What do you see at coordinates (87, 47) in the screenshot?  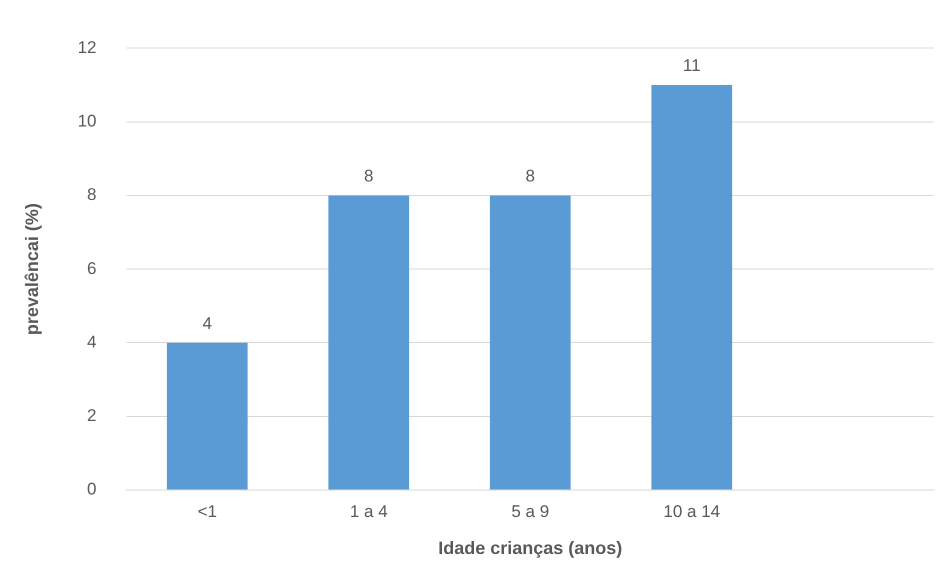 I see `y-tick-label: 12` at bounding box center [87, 47].